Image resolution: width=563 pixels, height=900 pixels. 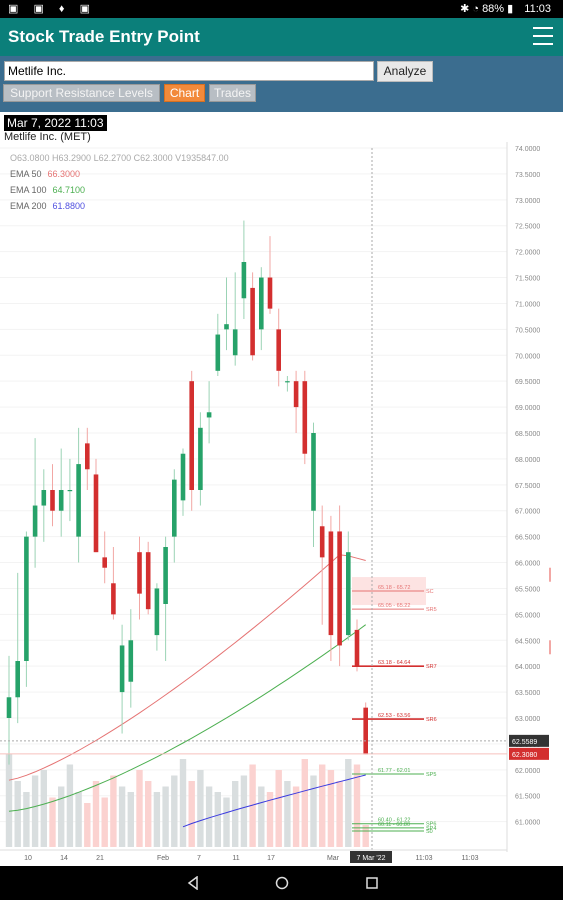 I want to click on battery-icon: ▮, so click(x=510, y=9).